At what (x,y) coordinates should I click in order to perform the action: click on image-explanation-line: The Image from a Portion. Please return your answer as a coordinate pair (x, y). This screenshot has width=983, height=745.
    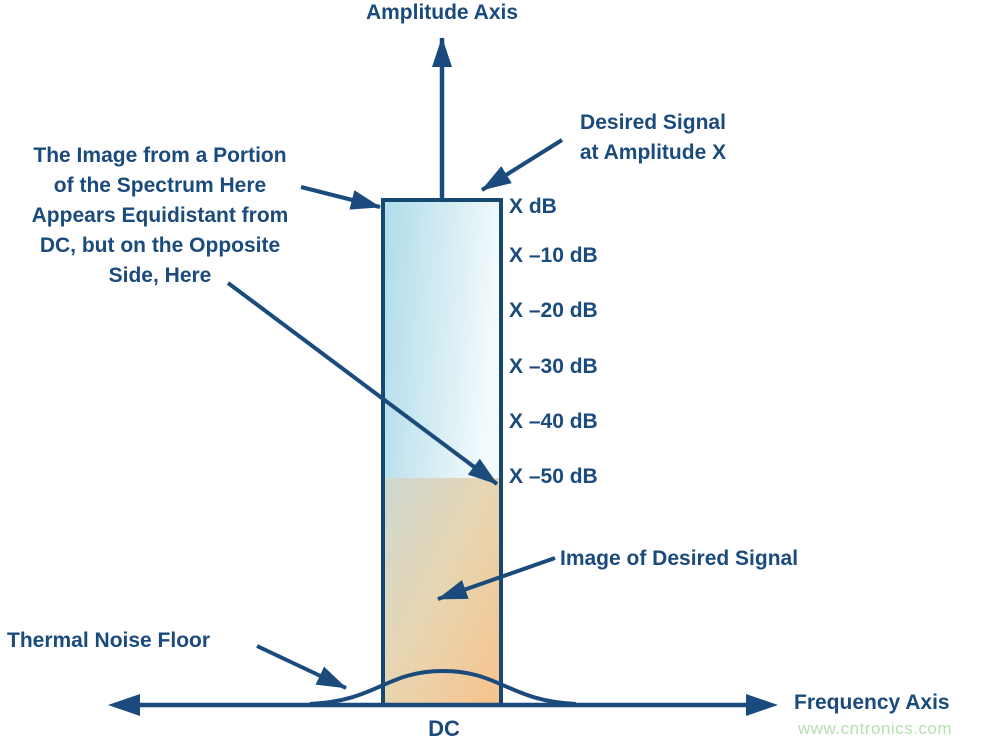
    Looking at the image, I should click on (160, 155).